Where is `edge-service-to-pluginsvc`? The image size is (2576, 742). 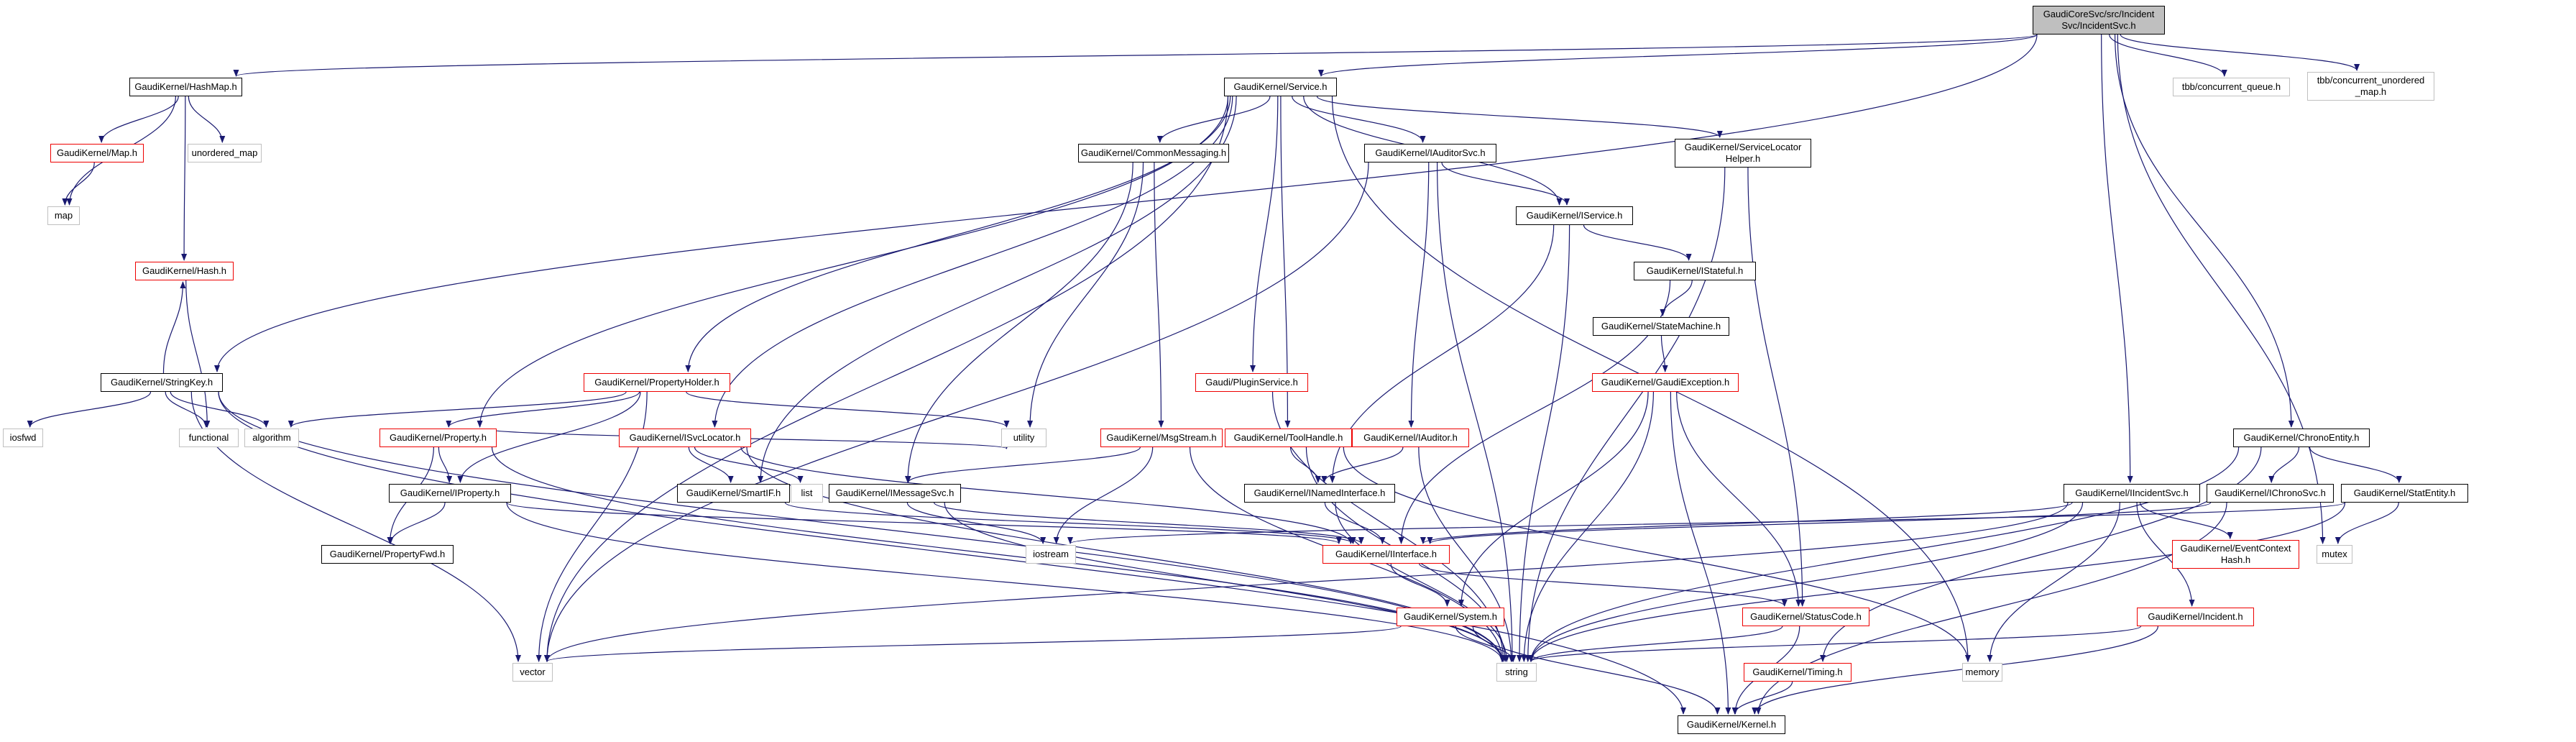 edge-service-to-pluginsvc is located at coordinates (1264, 234).